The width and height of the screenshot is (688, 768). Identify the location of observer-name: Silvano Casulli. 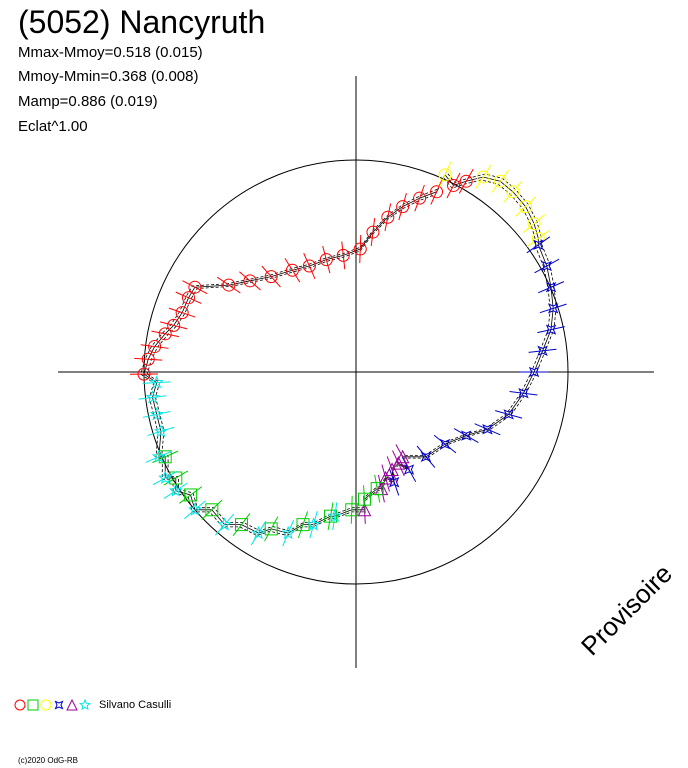
(135, 705).